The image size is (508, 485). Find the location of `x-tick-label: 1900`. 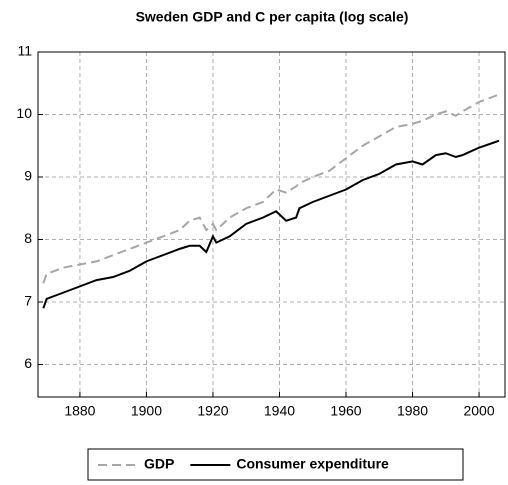

x-tick-label: 1900 is located at coordinates (146, 411).